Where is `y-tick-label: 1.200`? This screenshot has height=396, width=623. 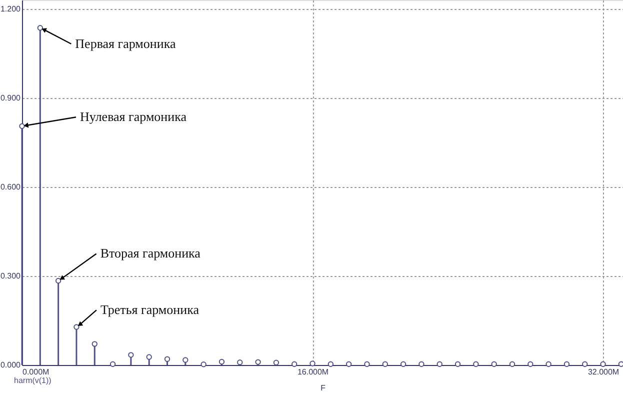
y-tick-label: 1.200 is located at coordinates (11, 9).